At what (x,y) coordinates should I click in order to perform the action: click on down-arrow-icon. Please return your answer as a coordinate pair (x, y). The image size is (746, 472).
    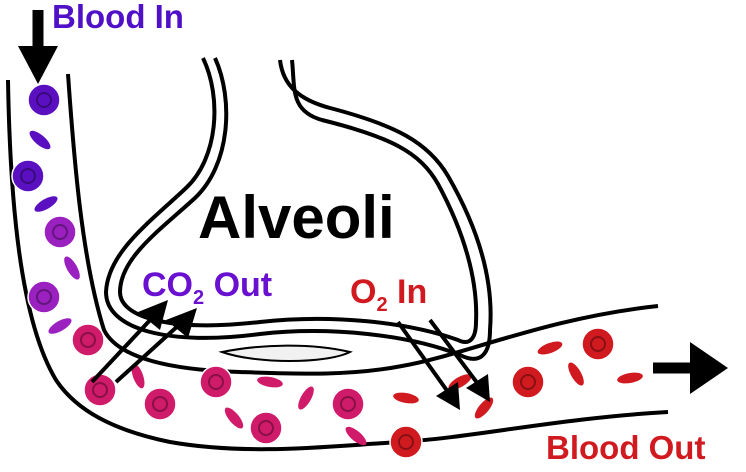
    Looking at the image, I should click on (38, 47).